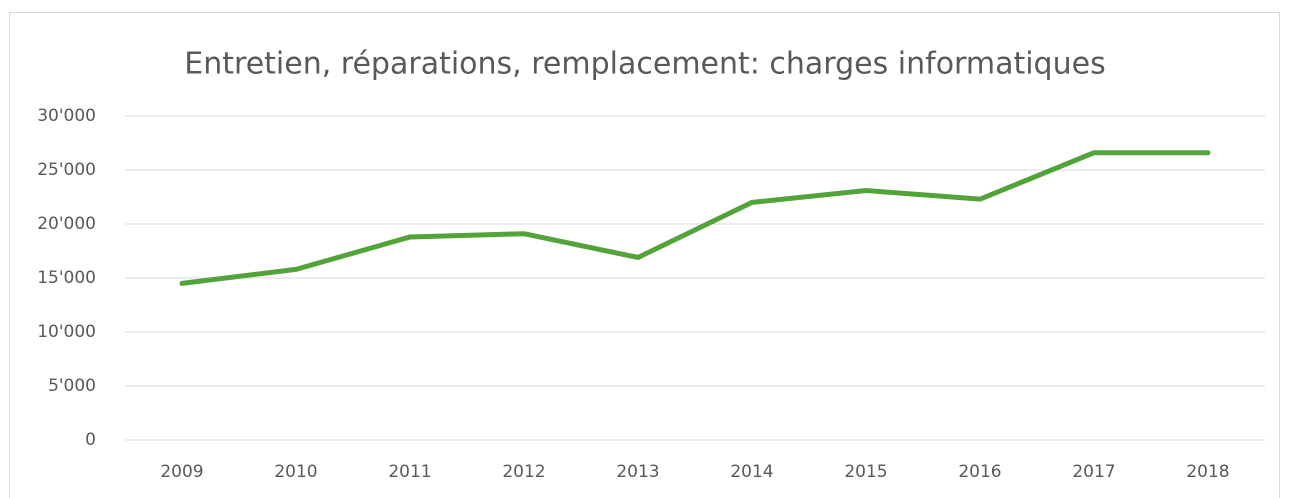  What do you see at coordinates (66, 170) in the screenshot?
I see `y-tick-label: 25'000` at bounding box center [66, 170].